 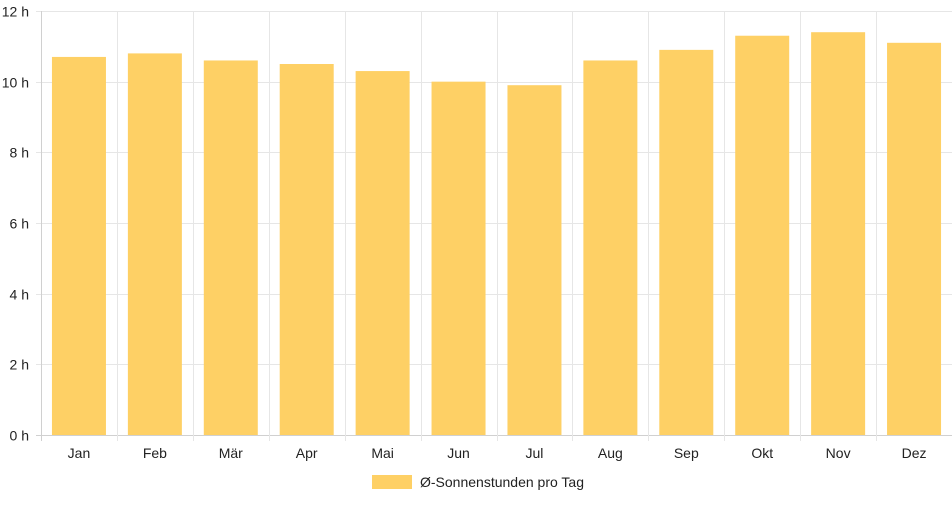 I want to click on x-tick-label: Jun, so click(x=458, y=453).